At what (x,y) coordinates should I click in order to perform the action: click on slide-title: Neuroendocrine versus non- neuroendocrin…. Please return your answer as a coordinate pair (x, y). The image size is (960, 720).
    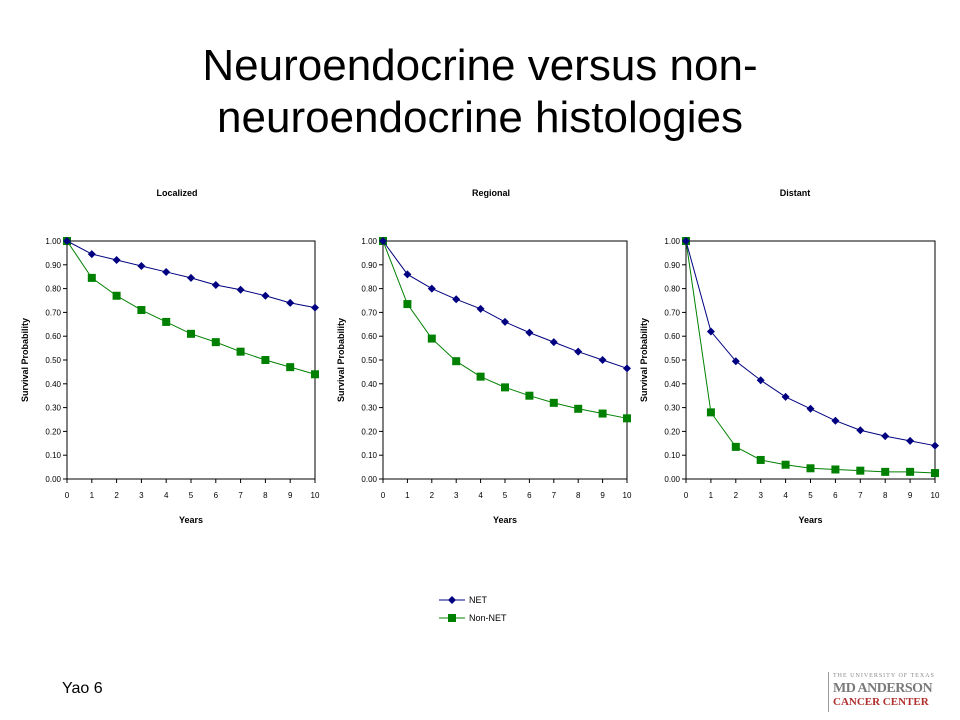
    Looking at the image, I should click on (480, 92).